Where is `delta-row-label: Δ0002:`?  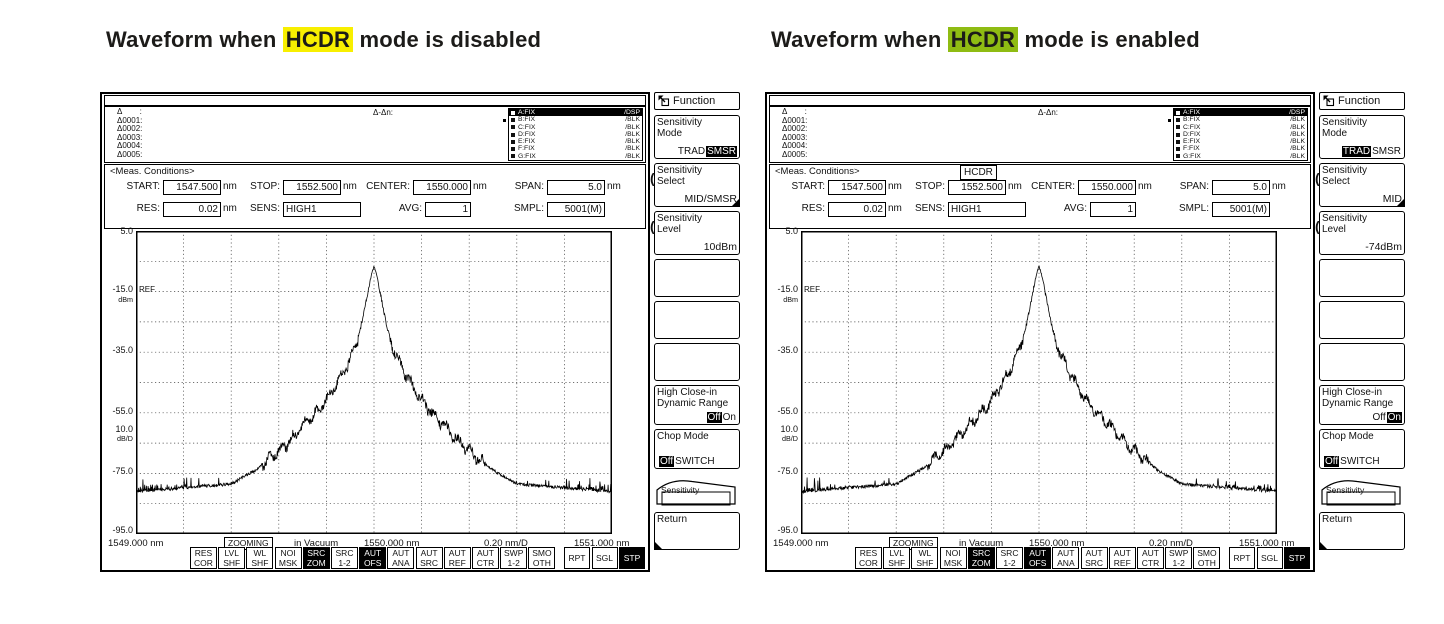
delta-row-label: Δ0002: is located at coordinates (795, 129).